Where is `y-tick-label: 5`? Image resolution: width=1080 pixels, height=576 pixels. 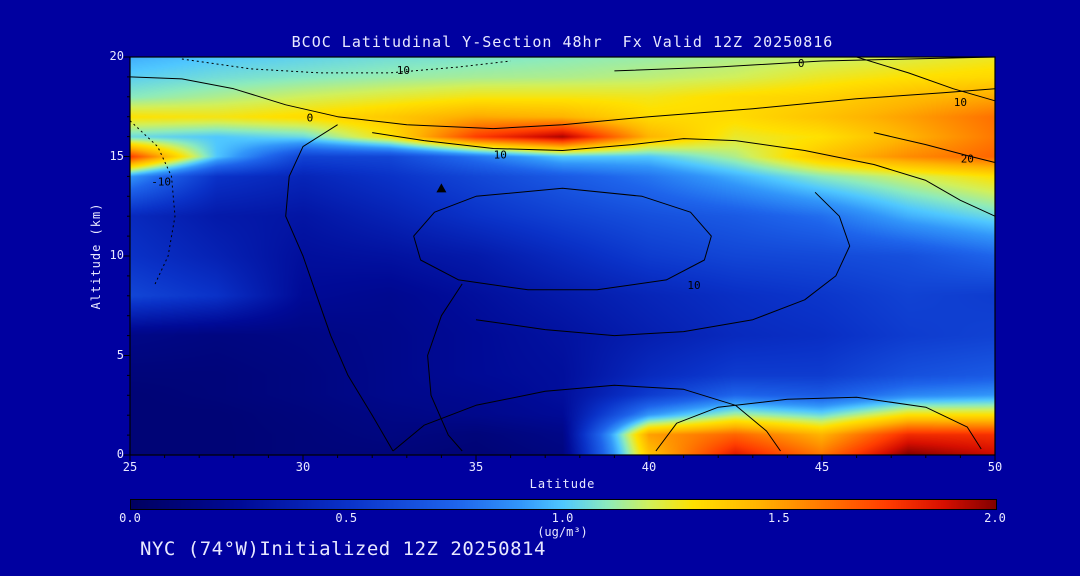 y-tick-label: 5 is located at coordinates (120, 354).